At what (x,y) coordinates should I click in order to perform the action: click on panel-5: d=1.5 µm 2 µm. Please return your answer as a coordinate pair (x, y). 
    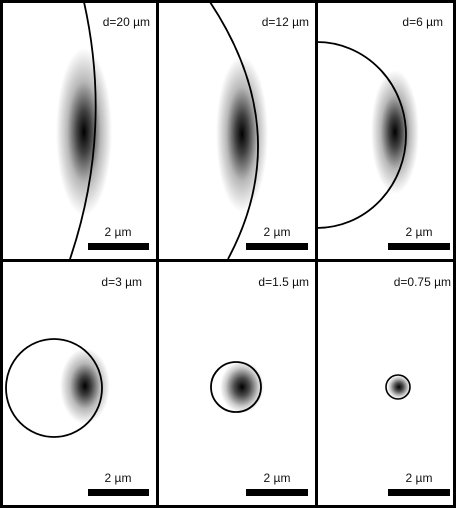
    Looking at the image, I should click on (259, 385).